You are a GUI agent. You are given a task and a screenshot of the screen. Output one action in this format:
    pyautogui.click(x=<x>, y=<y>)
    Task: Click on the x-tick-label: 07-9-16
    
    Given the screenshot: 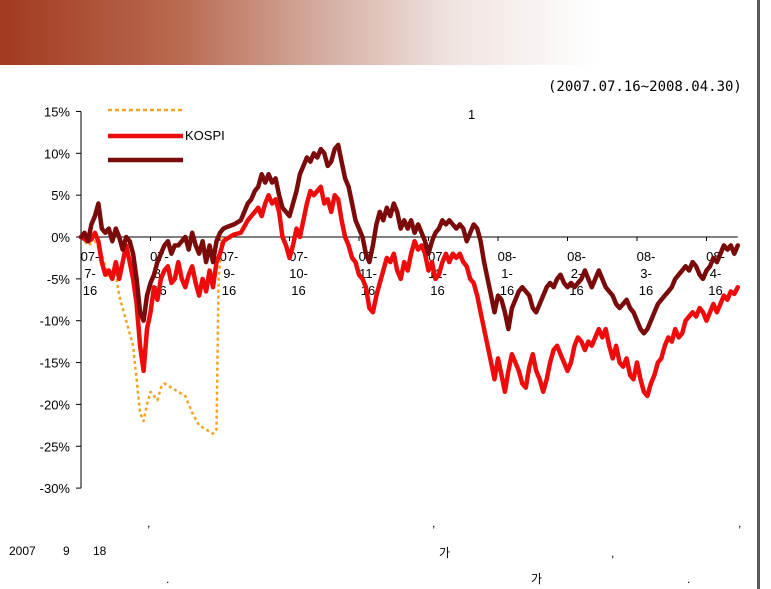 What is the action you would take?
    pyautogui.click(x=229, y=273)
    